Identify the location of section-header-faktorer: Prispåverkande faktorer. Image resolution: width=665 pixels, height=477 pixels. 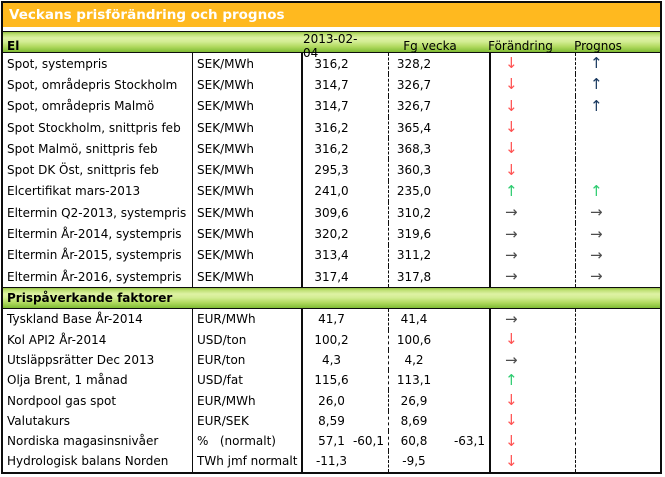
(331, 298).